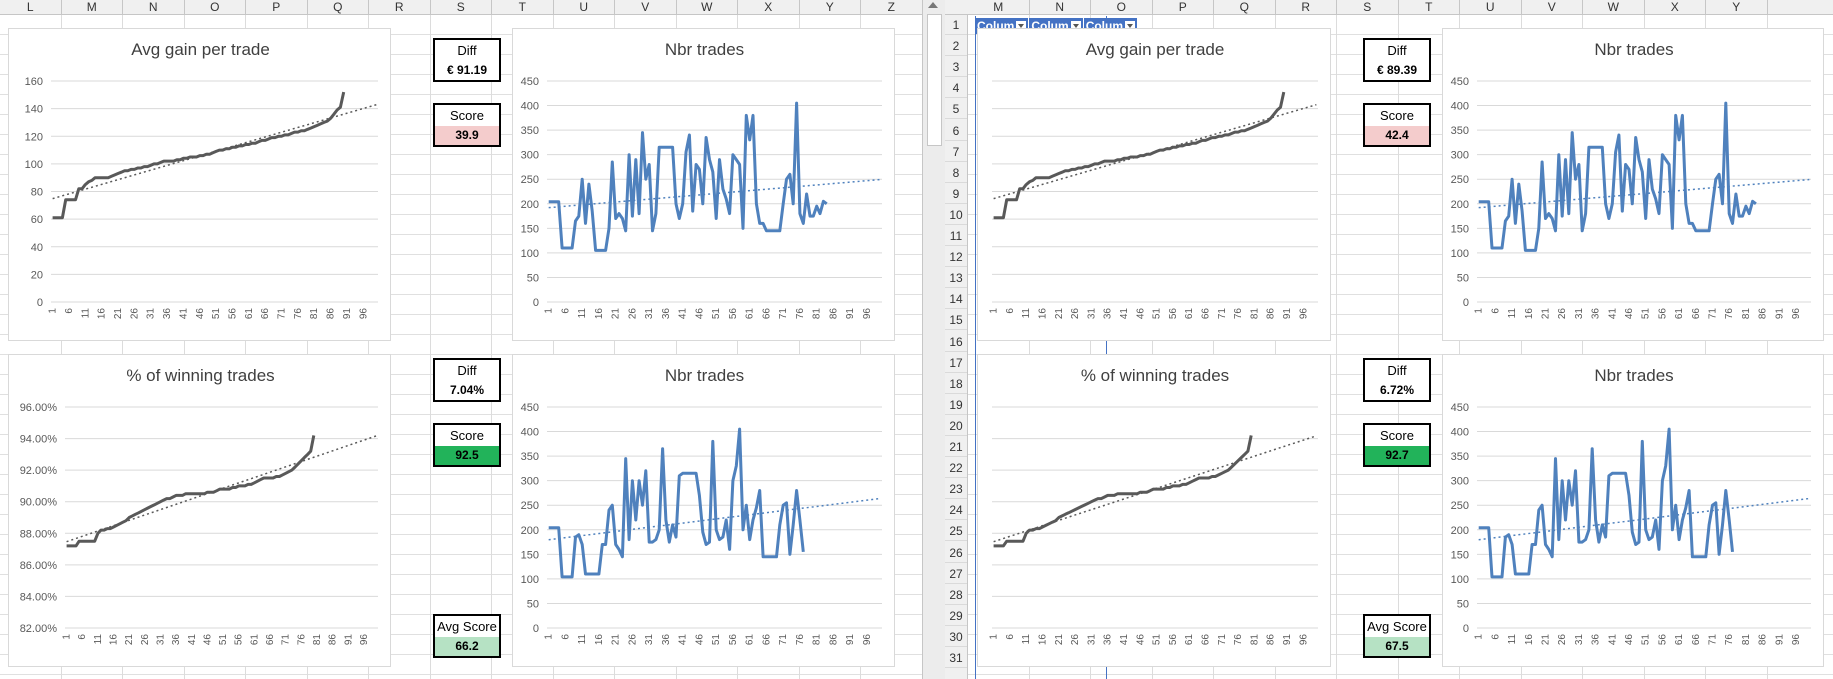  What do you see at coordinates (467, 125) in the screenshot?
I see `score-box-gain: Score 39.9` at bounding box center [467, 125].